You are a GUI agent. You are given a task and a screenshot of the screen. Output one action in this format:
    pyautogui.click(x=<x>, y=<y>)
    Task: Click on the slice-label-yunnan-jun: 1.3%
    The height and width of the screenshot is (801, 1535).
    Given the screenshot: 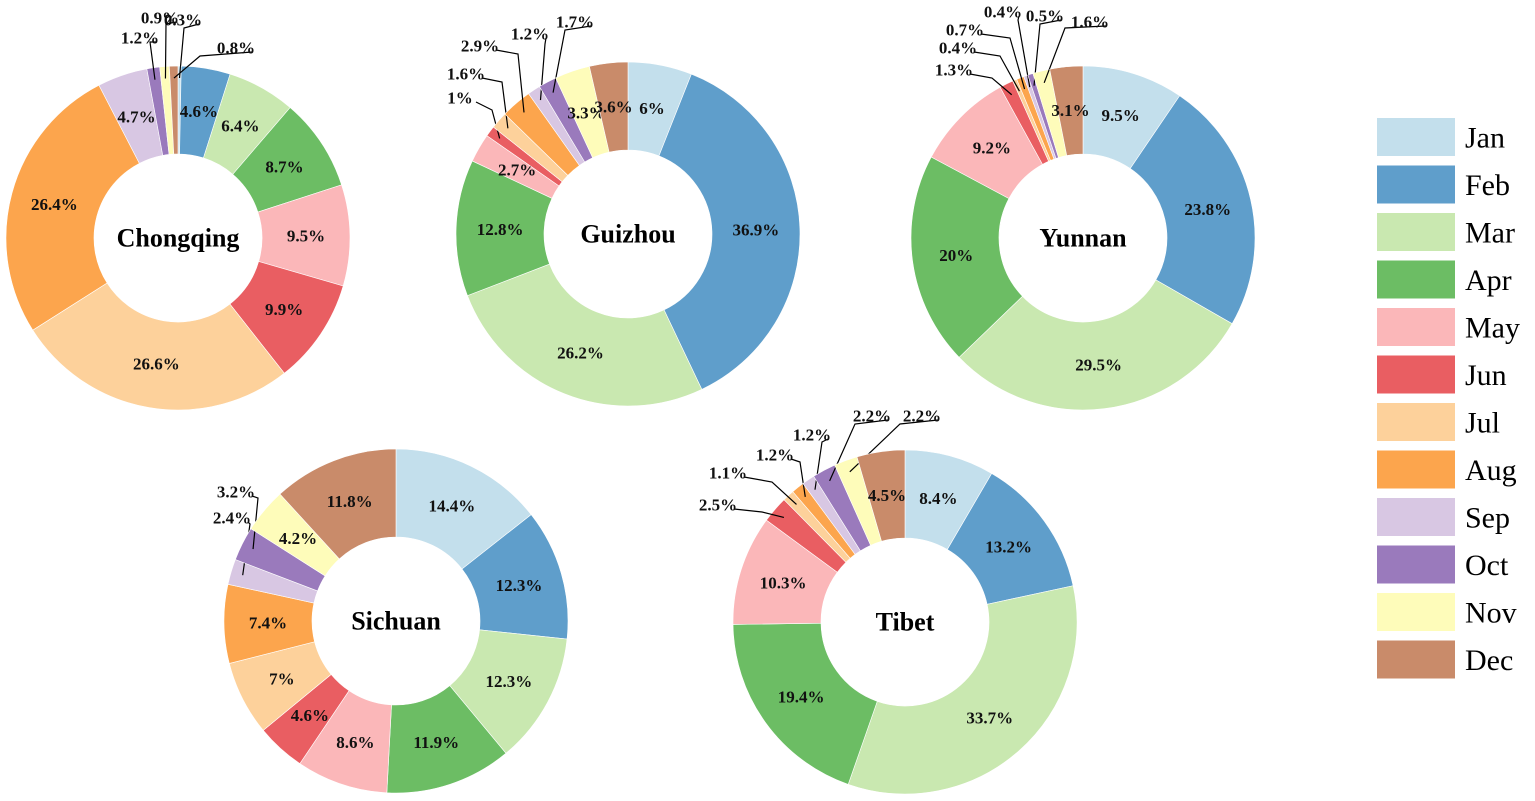 What is the action you would take?
    pyautogui.click(x=954, y=70)
    